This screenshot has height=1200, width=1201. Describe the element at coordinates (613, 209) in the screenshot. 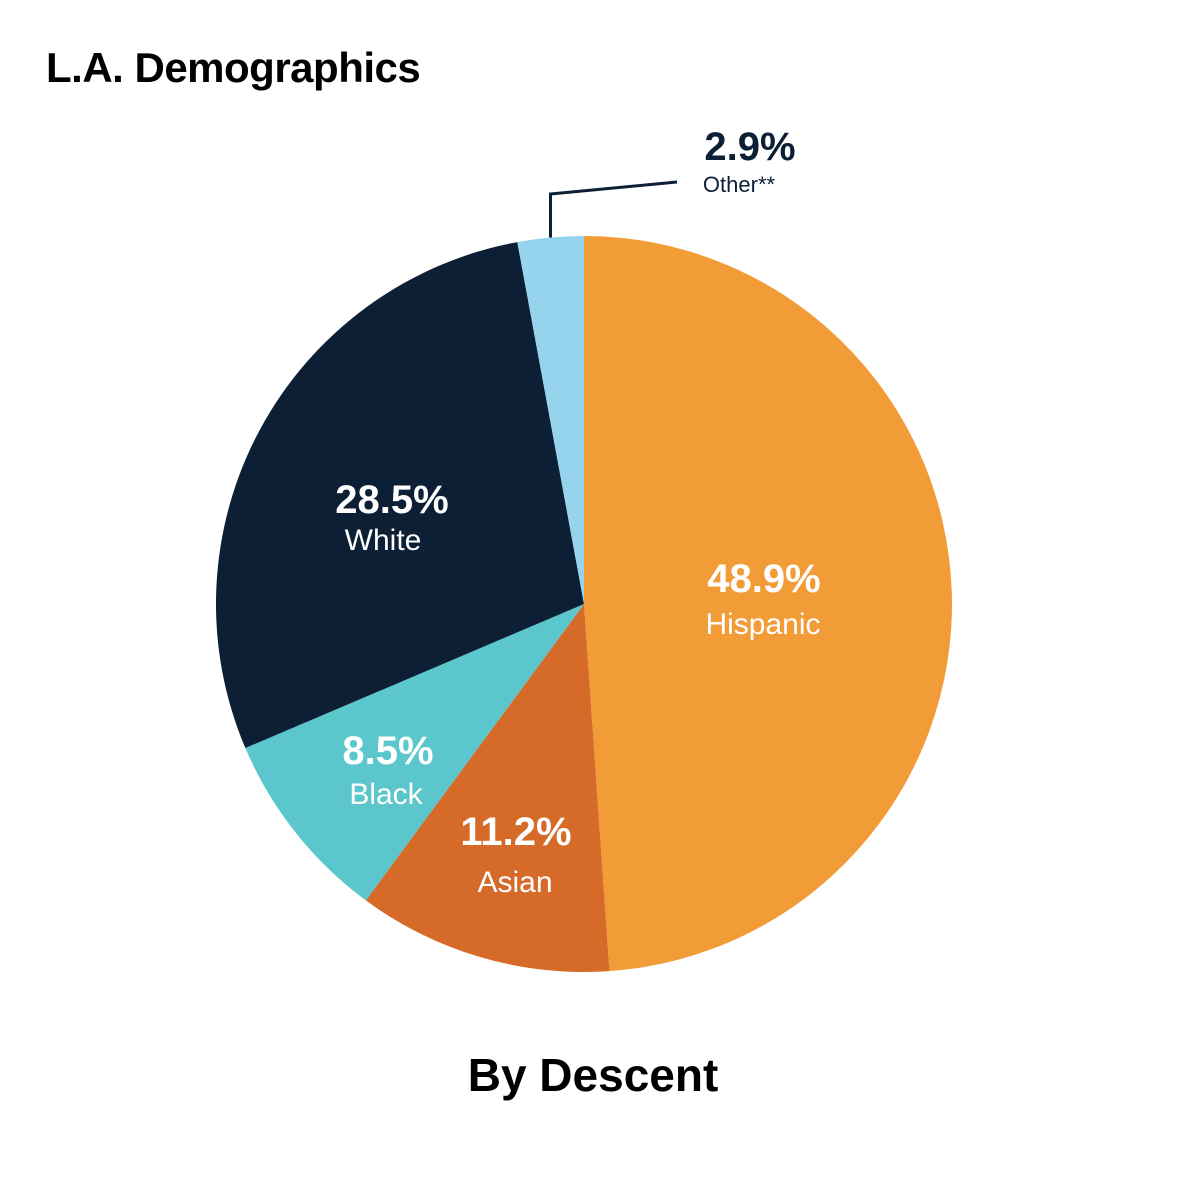

I see `leader-line-other` at that location.